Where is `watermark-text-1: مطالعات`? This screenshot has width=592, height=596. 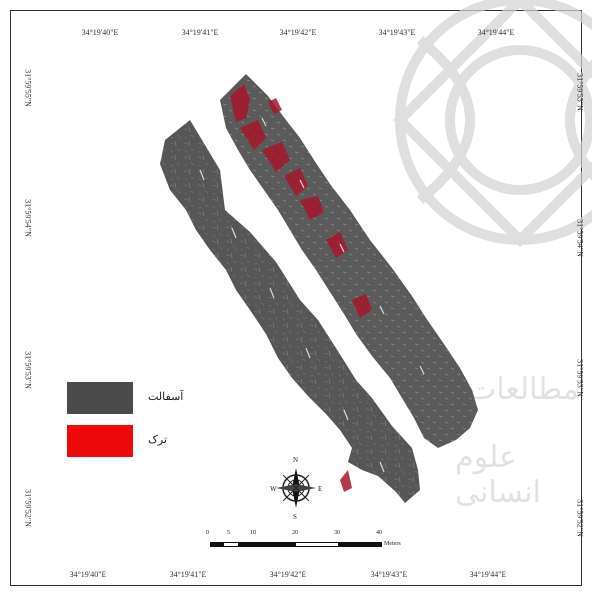 watermark-text-1: مطالعات is located at coordinates (523, 389).